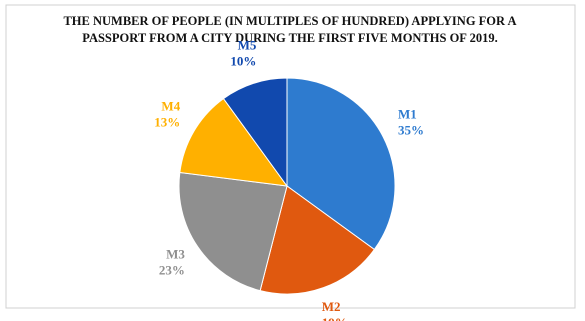 The image size is (585, 321). I want to click on data-label-value: 13%, so click(167, 122).